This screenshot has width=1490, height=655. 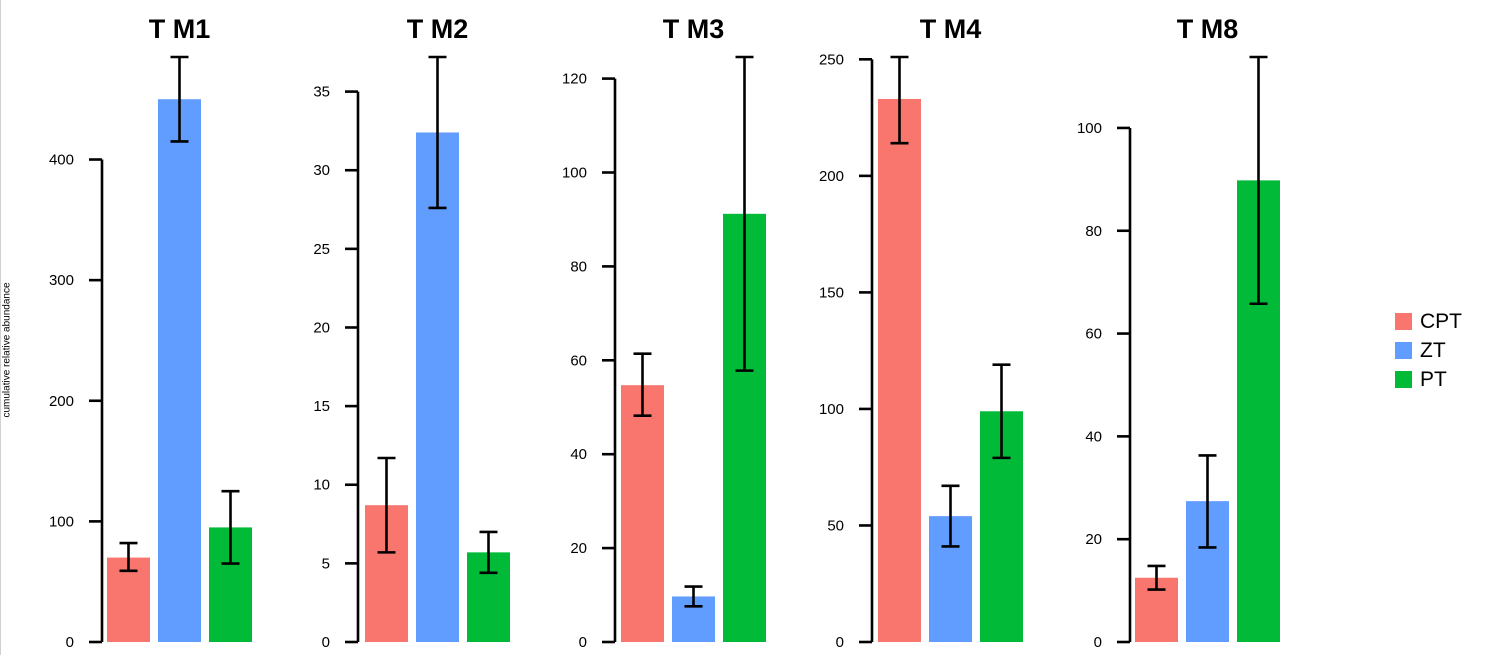 What do you see at coordinates (574, 172) in the screenshot?
I see `panel-3-y-tick-label: 100` at bounding box center [574, 172].